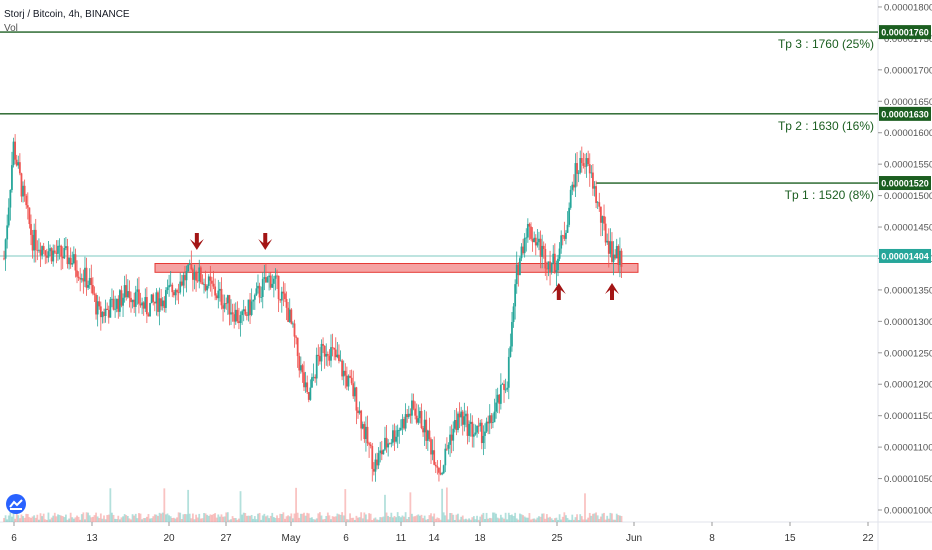 The width and height of the screenshot is (932, 550). Describe the element at coordinates (557, 538) in the screenshot. I see `x-tick-label: 25` at that location.